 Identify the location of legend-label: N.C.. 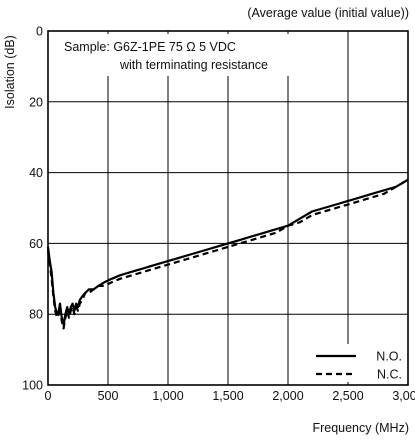
(389, 375).